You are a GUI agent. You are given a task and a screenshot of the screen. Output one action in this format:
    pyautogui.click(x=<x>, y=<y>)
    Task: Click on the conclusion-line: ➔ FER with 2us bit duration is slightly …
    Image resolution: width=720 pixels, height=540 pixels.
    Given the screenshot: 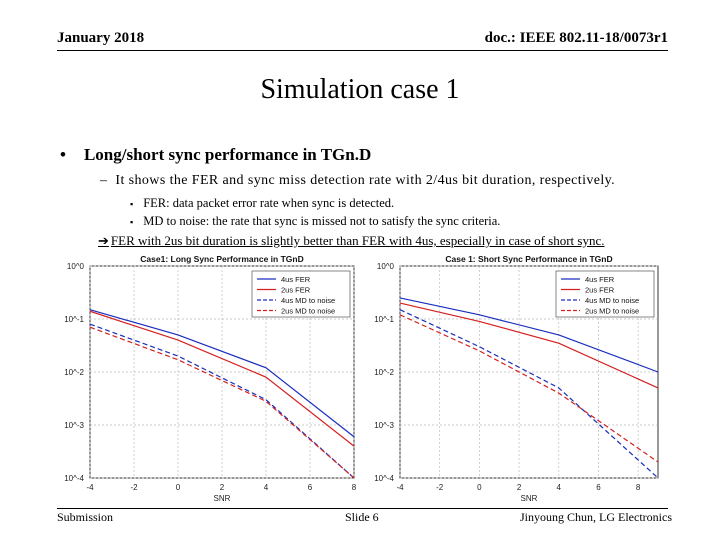 What is the action you would take?
    pyautogui.click(x=351, y=241)
    